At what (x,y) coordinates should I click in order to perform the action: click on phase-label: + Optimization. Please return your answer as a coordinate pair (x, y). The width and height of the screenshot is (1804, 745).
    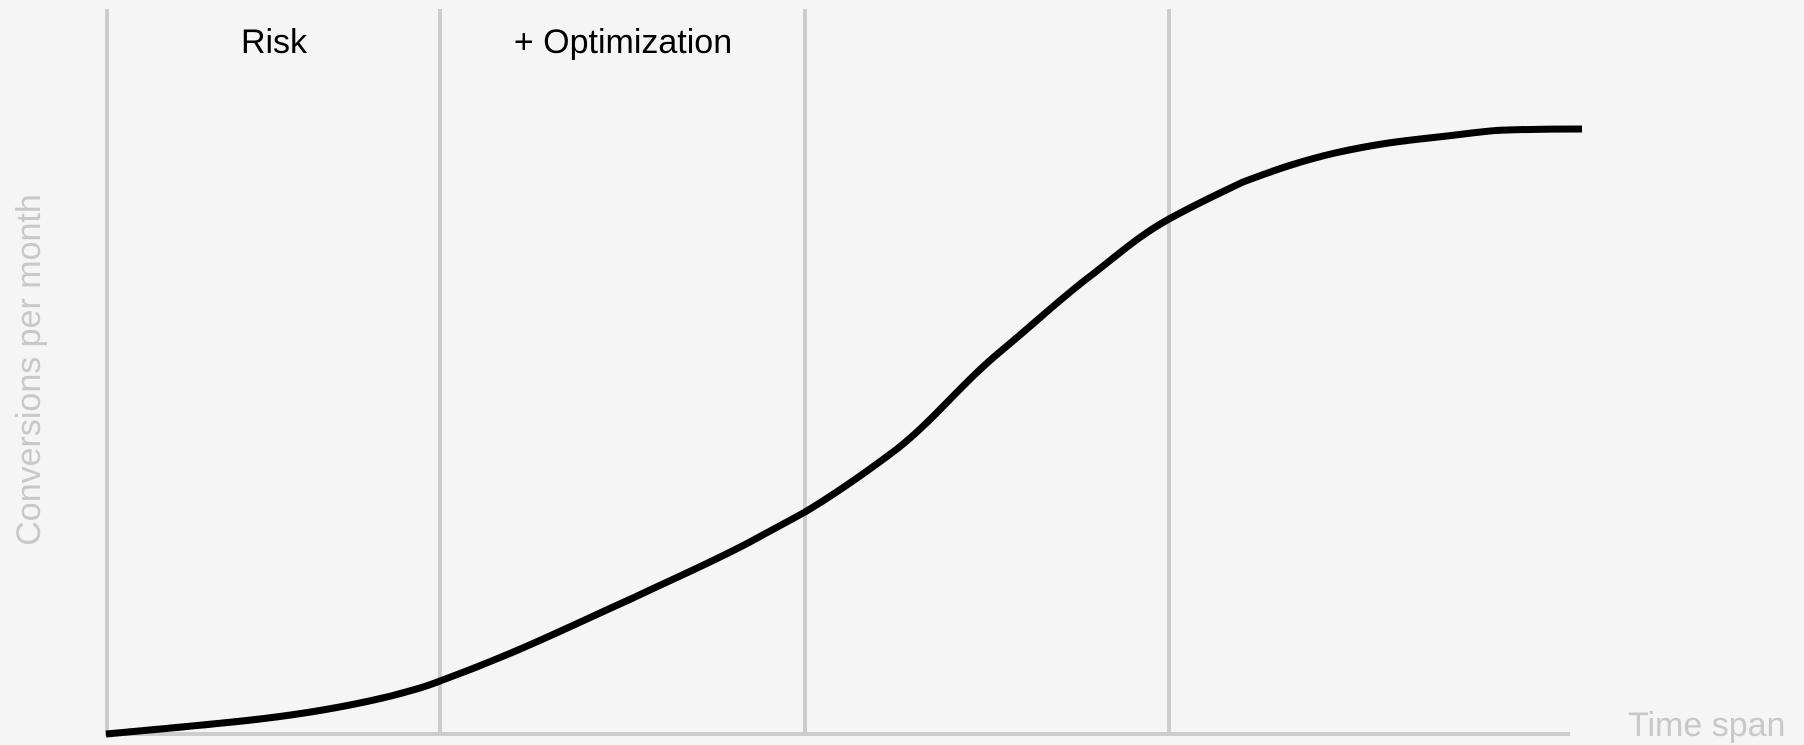
    Looking at the image, I should click on (623, 42).